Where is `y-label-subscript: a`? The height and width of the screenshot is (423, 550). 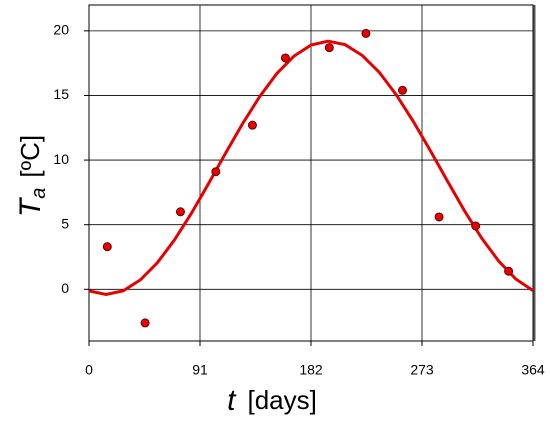 y-label-subscript: a is located at coordinates (39, 193).